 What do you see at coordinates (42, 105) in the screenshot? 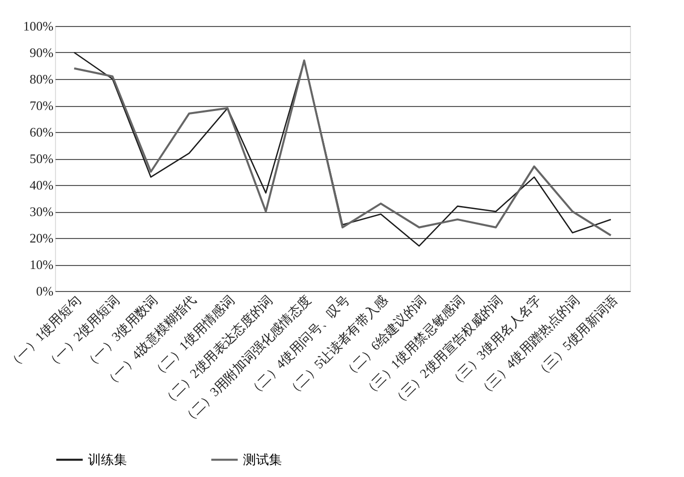
I see `y-tick-label: 70%` at bounding box center [42, 105].